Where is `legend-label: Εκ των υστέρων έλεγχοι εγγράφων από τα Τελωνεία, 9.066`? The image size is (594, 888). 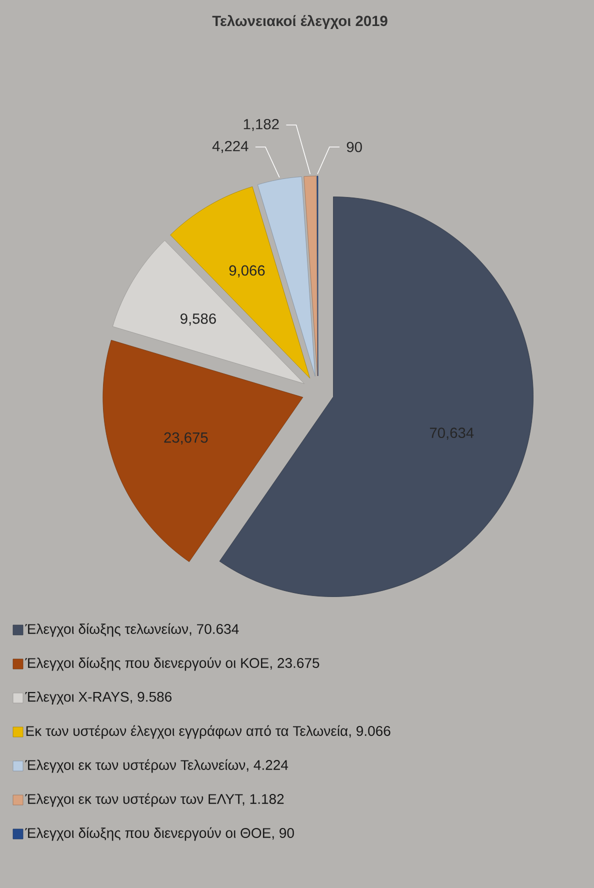
legend-label: Εκ των υστέρων έλεγχοι εγγράφων από τα Τελωνεία, 9.066 is located at coordinates (208, 732).